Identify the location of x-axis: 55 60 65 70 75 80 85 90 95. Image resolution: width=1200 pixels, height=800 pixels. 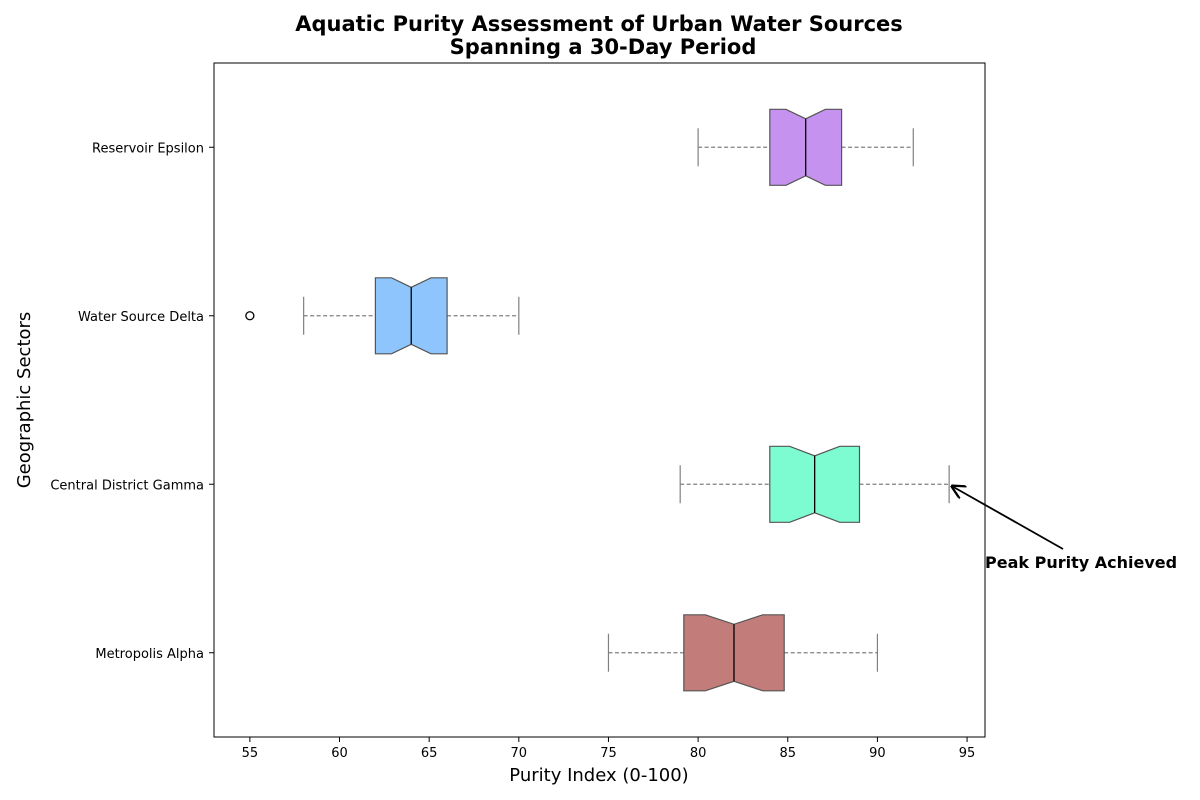
(609, 749).